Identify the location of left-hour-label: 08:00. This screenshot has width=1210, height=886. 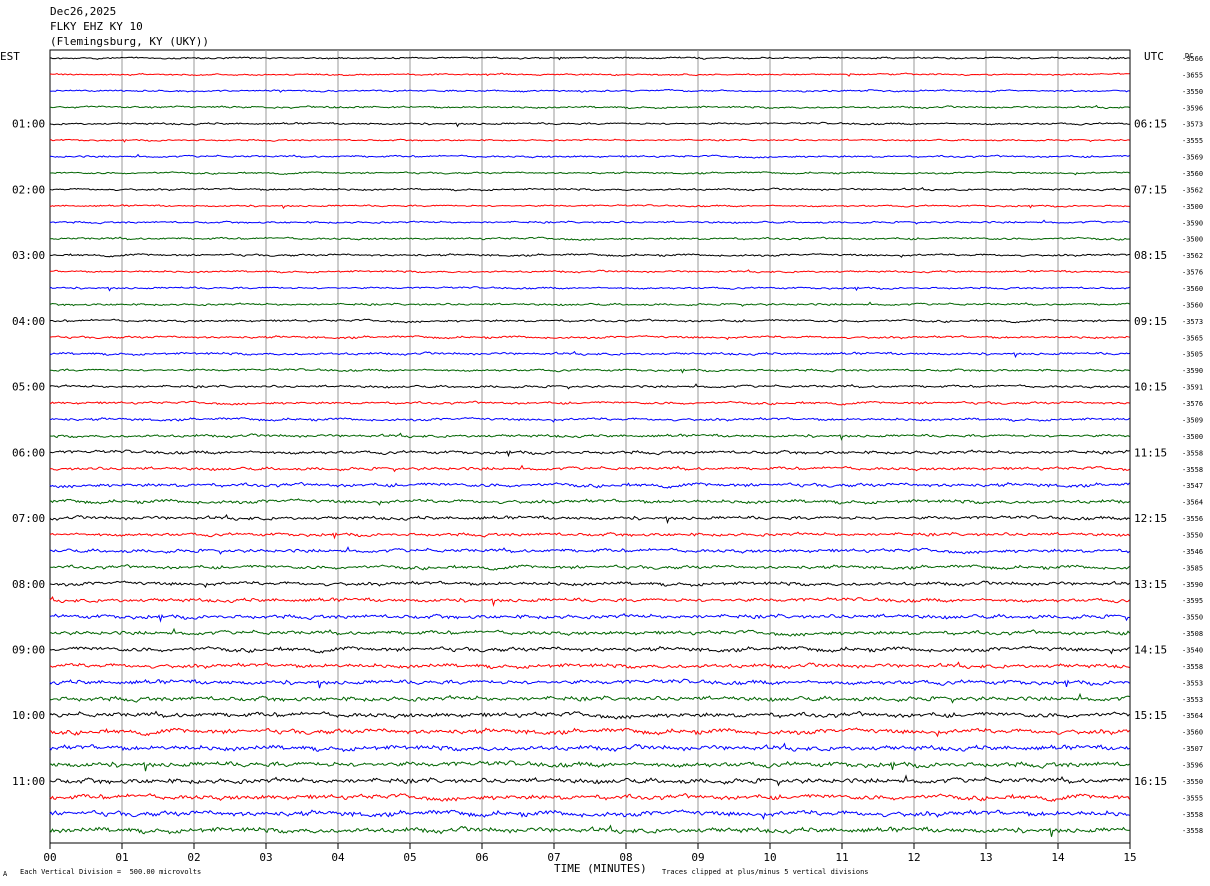
(28, 584).